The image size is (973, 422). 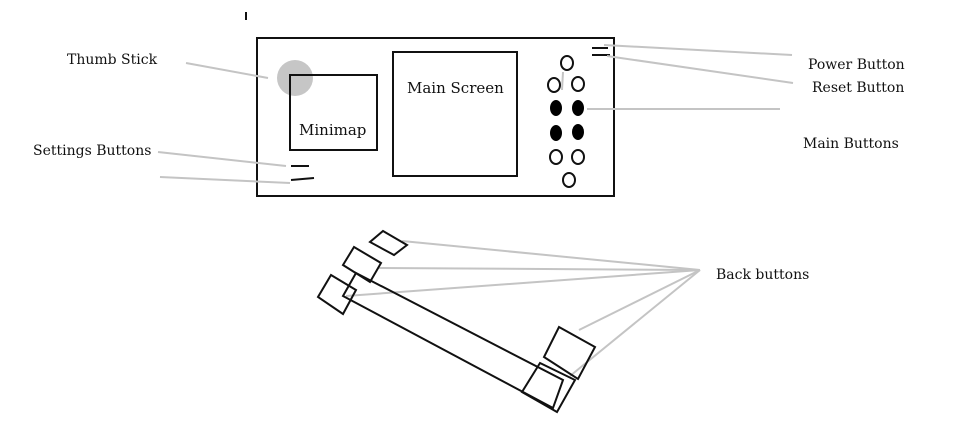 What do you see at coordinates (455, 114) in the screenshot?
I see `main-screen-box` at bounding box center [455, 114].